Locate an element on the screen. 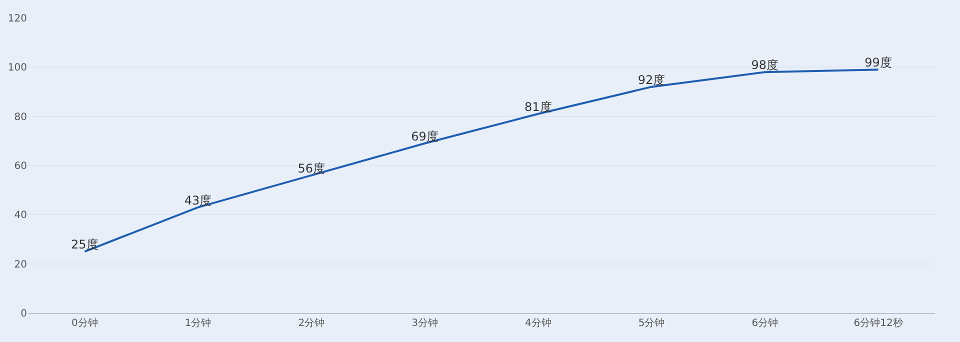 This screenshot has height=342, width=960. data-label: 43度 is located at coordinates (198, 200).